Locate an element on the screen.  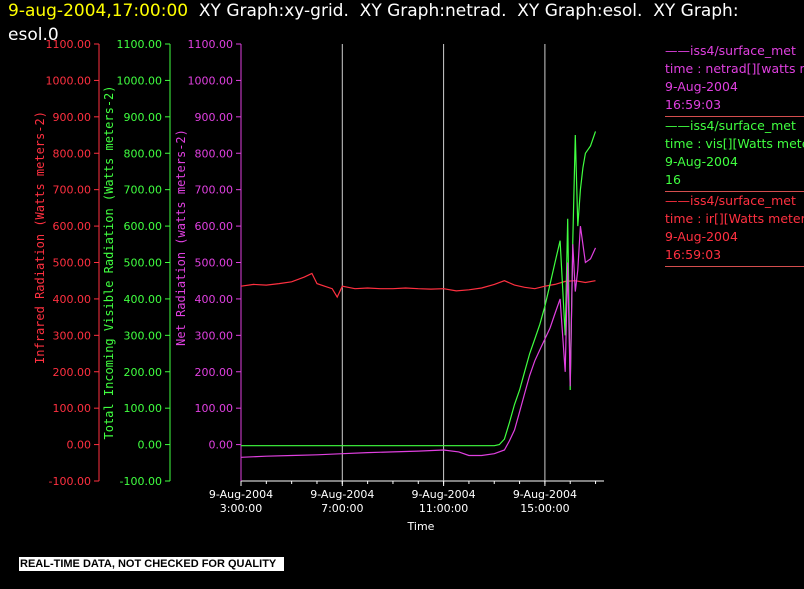
quality-notice: REAL-TIME DATA, NOT CHECKED FOR QUALITY is located at coordinates (152, 564).